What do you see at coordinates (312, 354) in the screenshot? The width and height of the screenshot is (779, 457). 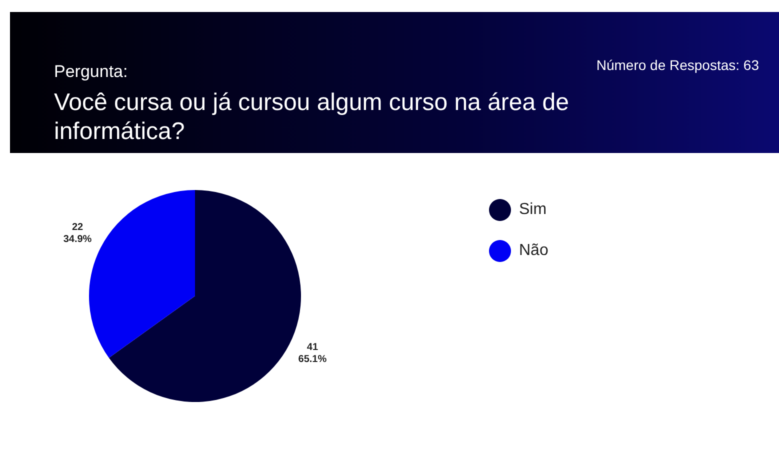 I see `data-label: 41 65.1%` at bounding box center [312, 354].